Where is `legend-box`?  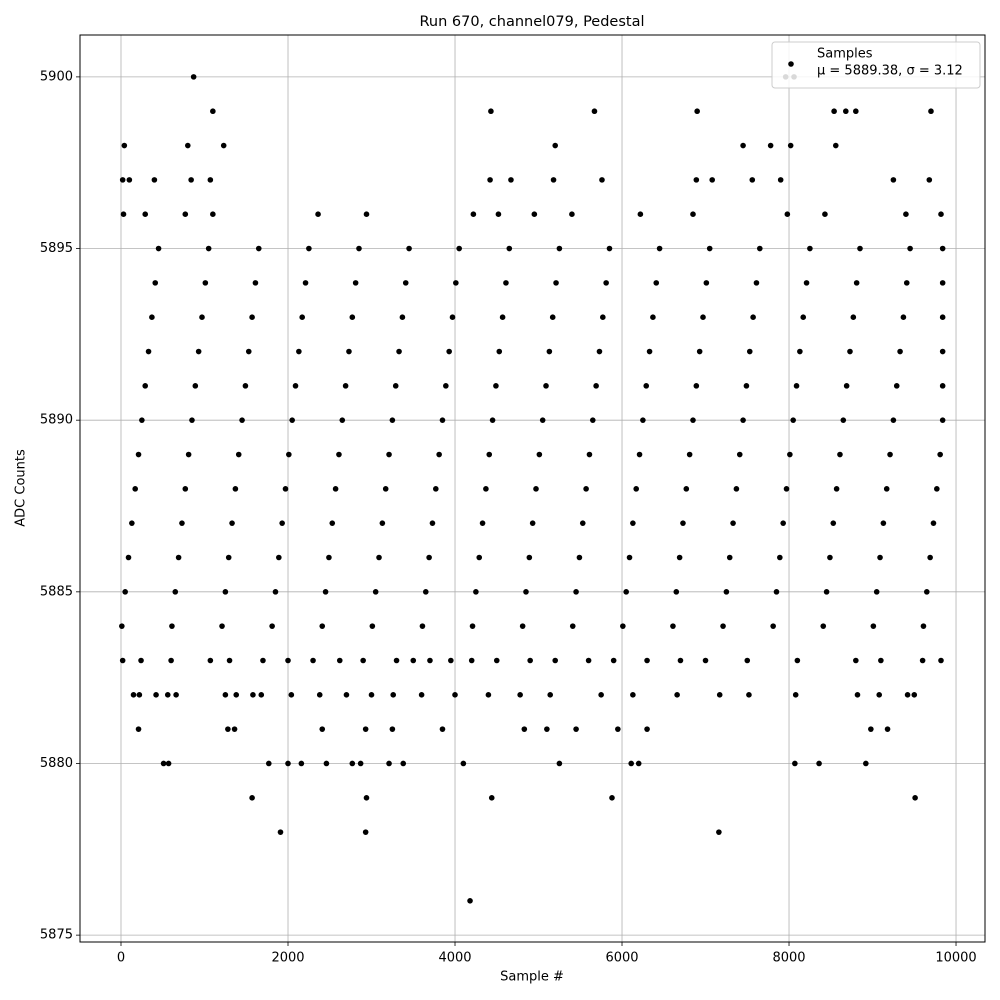 legend-box is located at coordinates (876, 65).